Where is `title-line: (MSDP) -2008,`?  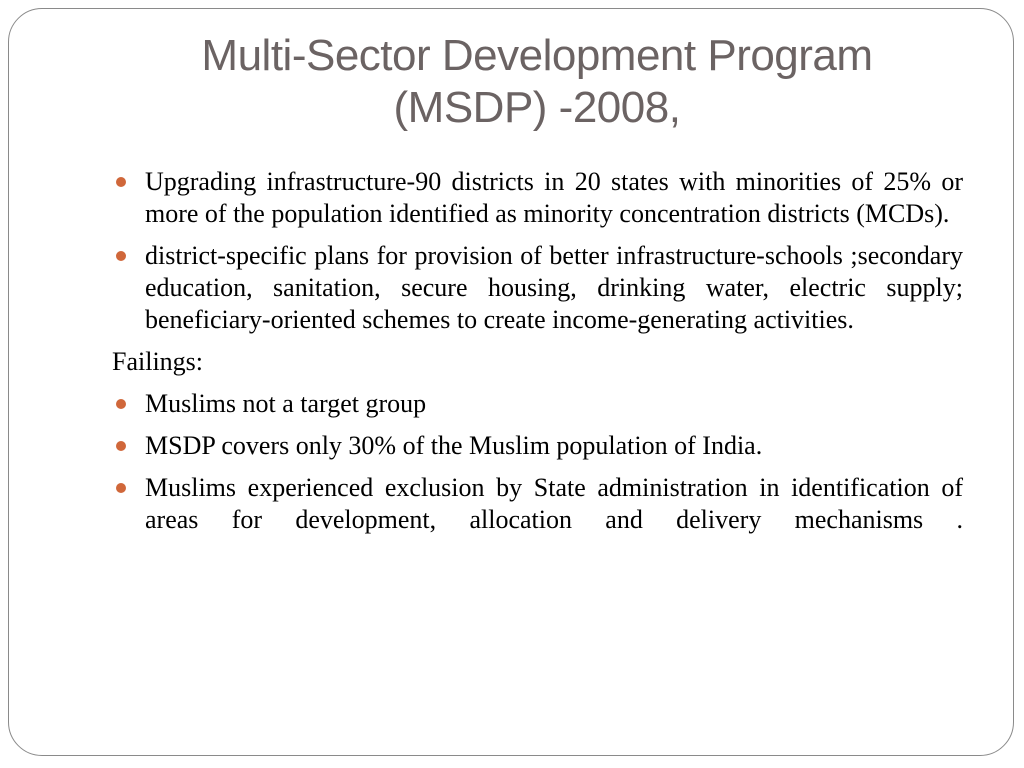
title-line: (MSDP) -2008, is located at coordinates (537, 107).